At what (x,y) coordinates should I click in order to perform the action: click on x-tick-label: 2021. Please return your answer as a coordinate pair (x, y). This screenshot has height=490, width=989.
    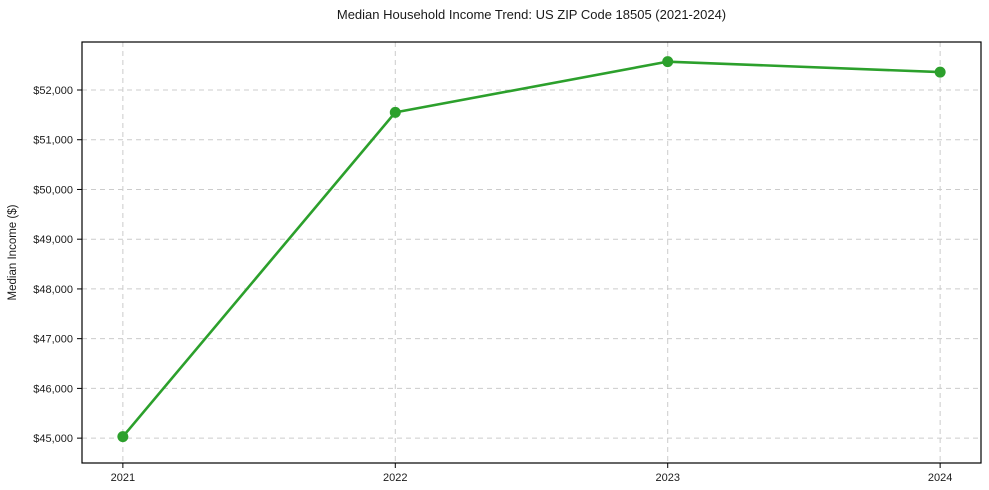
    Looking at the image, I should click on (123, 478).